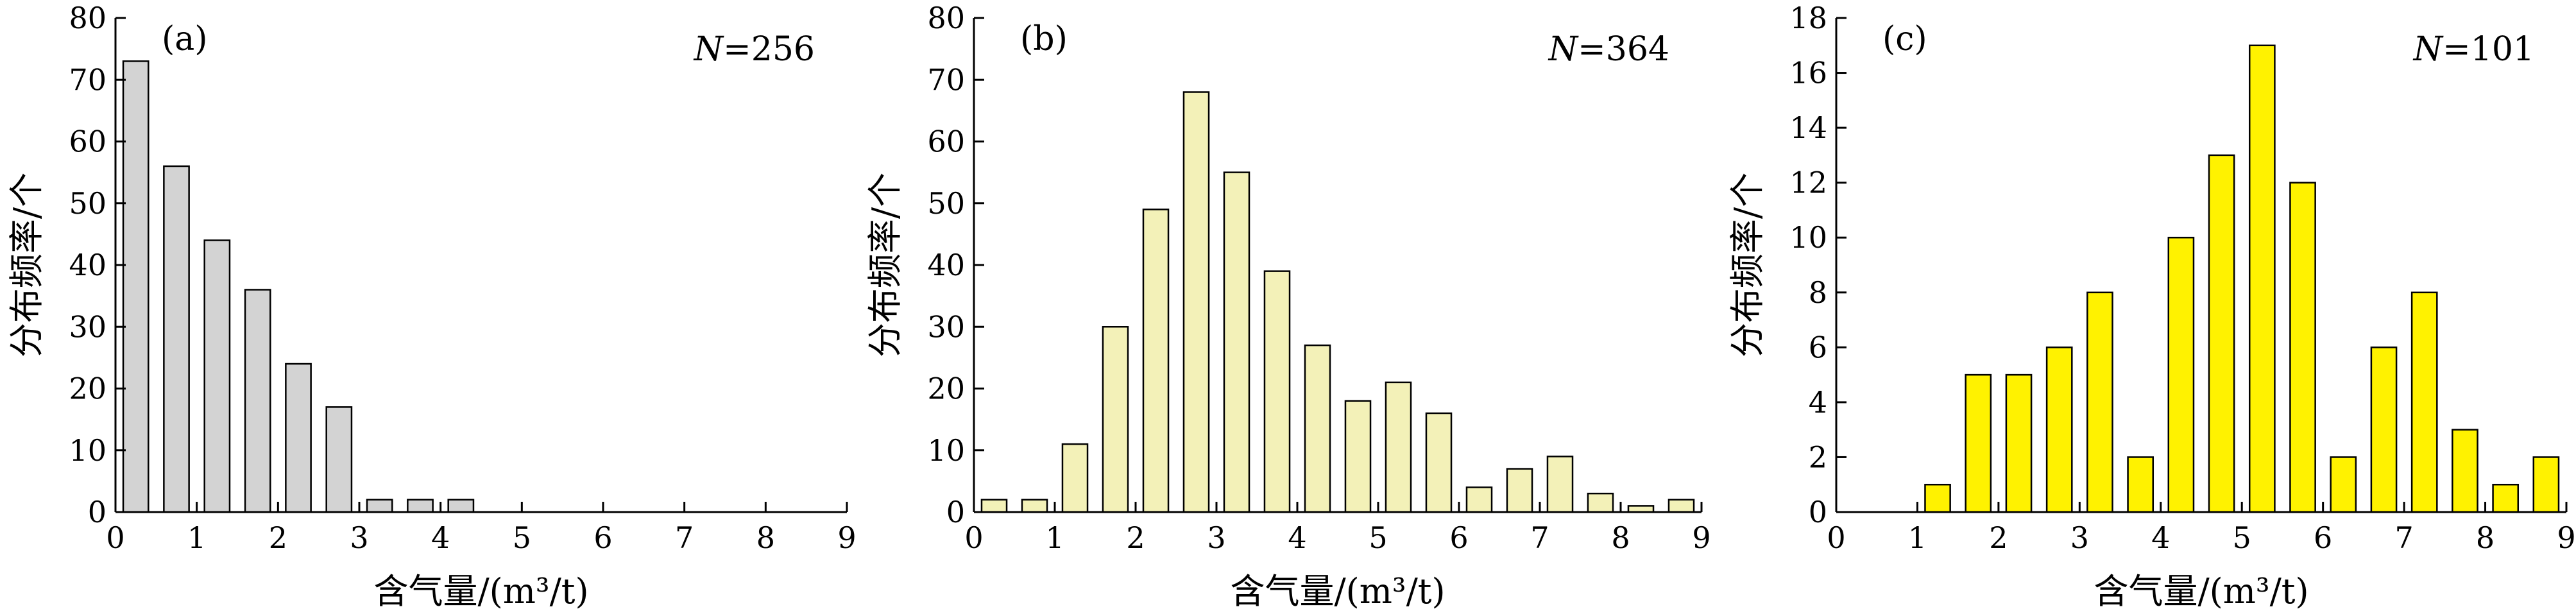  What do you see at coordinates (1905, 39) in the screenshot?
I see `panel-label: (c)` at bounding box center [1905, 39].